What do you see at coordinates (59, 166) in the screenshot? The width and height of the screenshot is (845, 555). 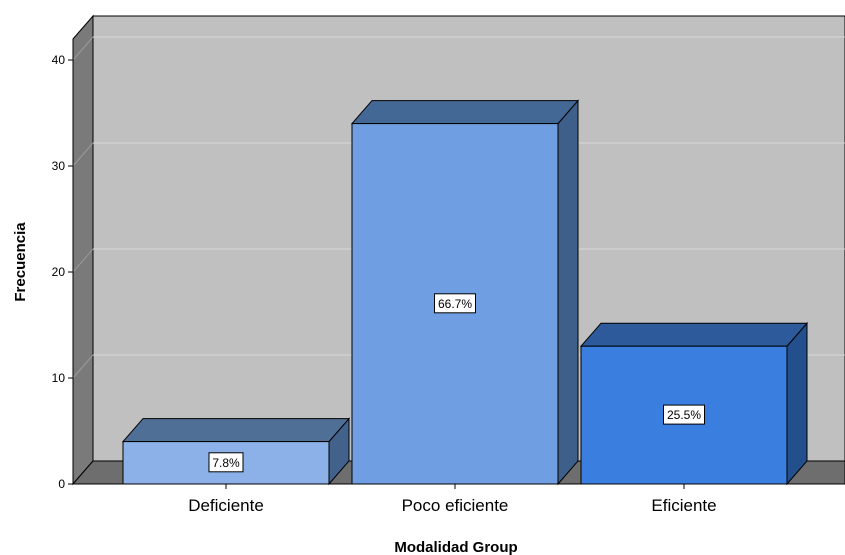 I see `y-tick-label: 30` at bounding box center [59, 166].